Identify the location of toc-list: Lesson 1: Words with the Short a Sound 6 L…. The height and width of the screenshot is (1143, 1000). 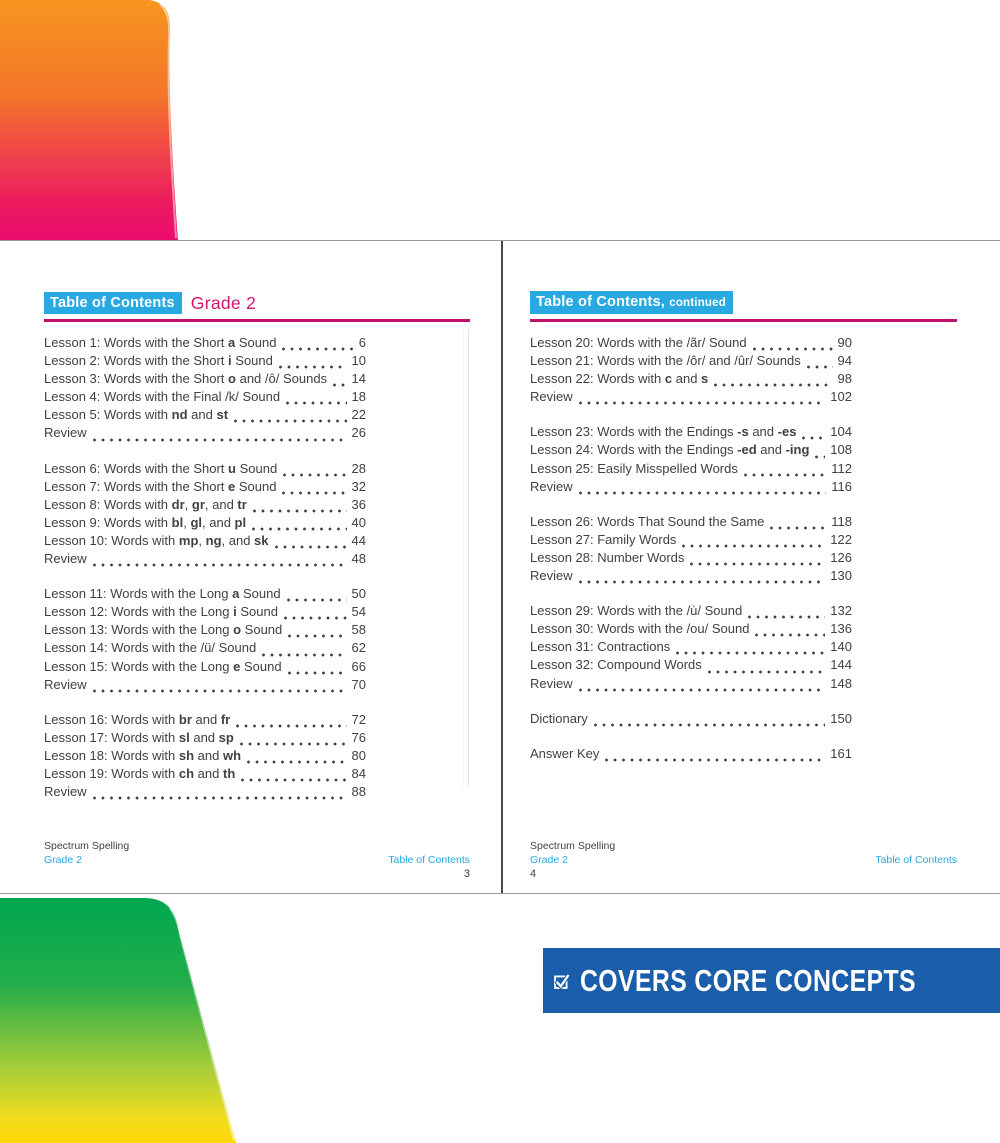
(205, 568).